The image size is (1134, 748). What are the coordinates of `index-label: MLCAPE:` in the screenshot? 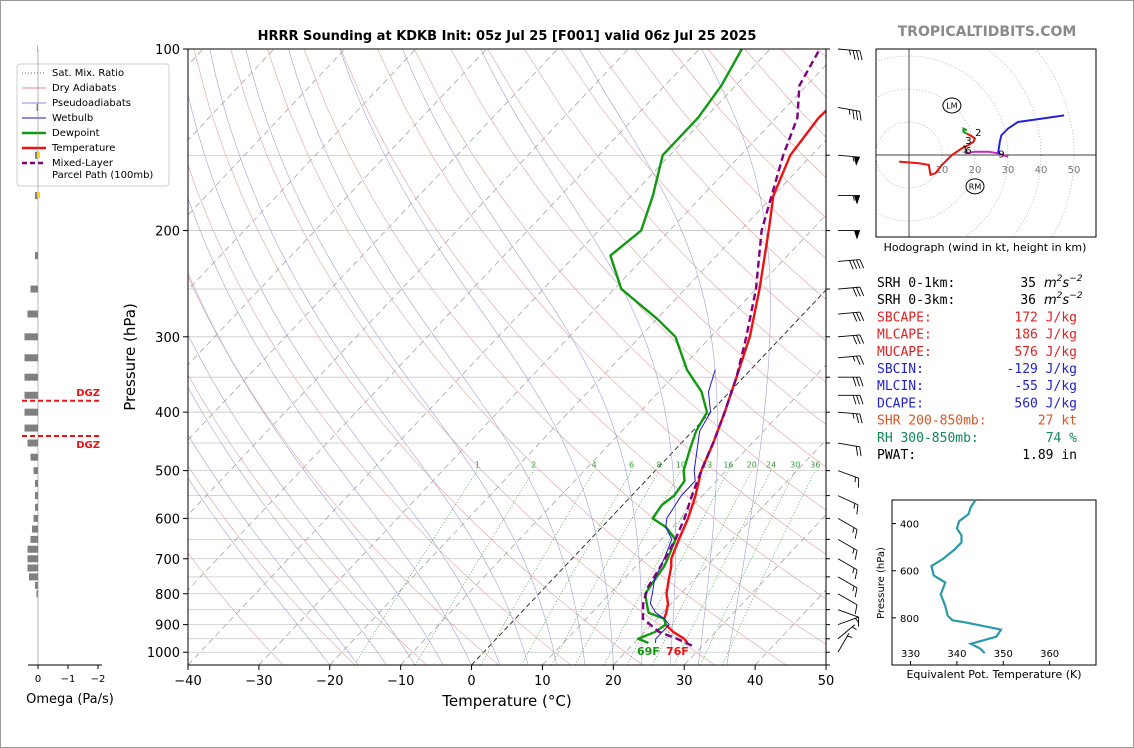 It's located at (904, 335).